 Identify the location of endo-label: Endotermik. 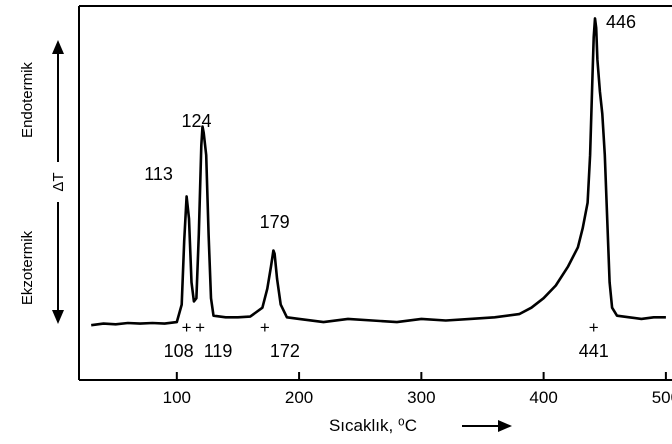
(27, 100).